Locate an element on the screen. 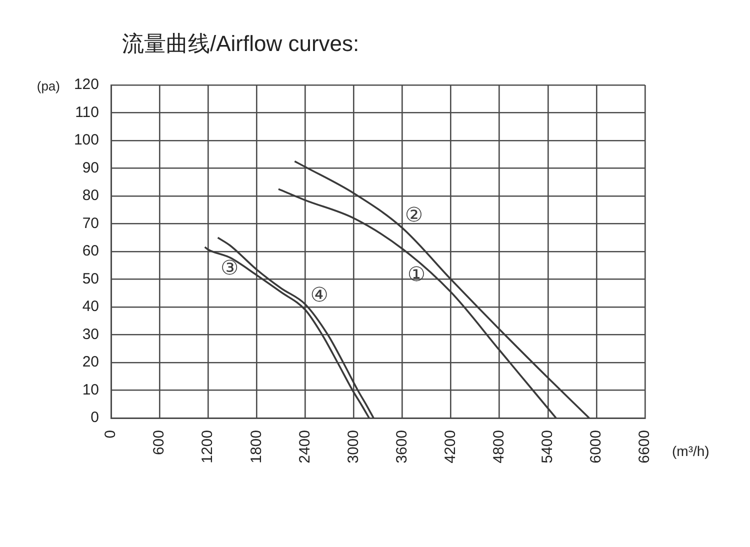 This screenshot has height=547, width=750. y-tick-label: 120 is located at coordinates (86, 85).